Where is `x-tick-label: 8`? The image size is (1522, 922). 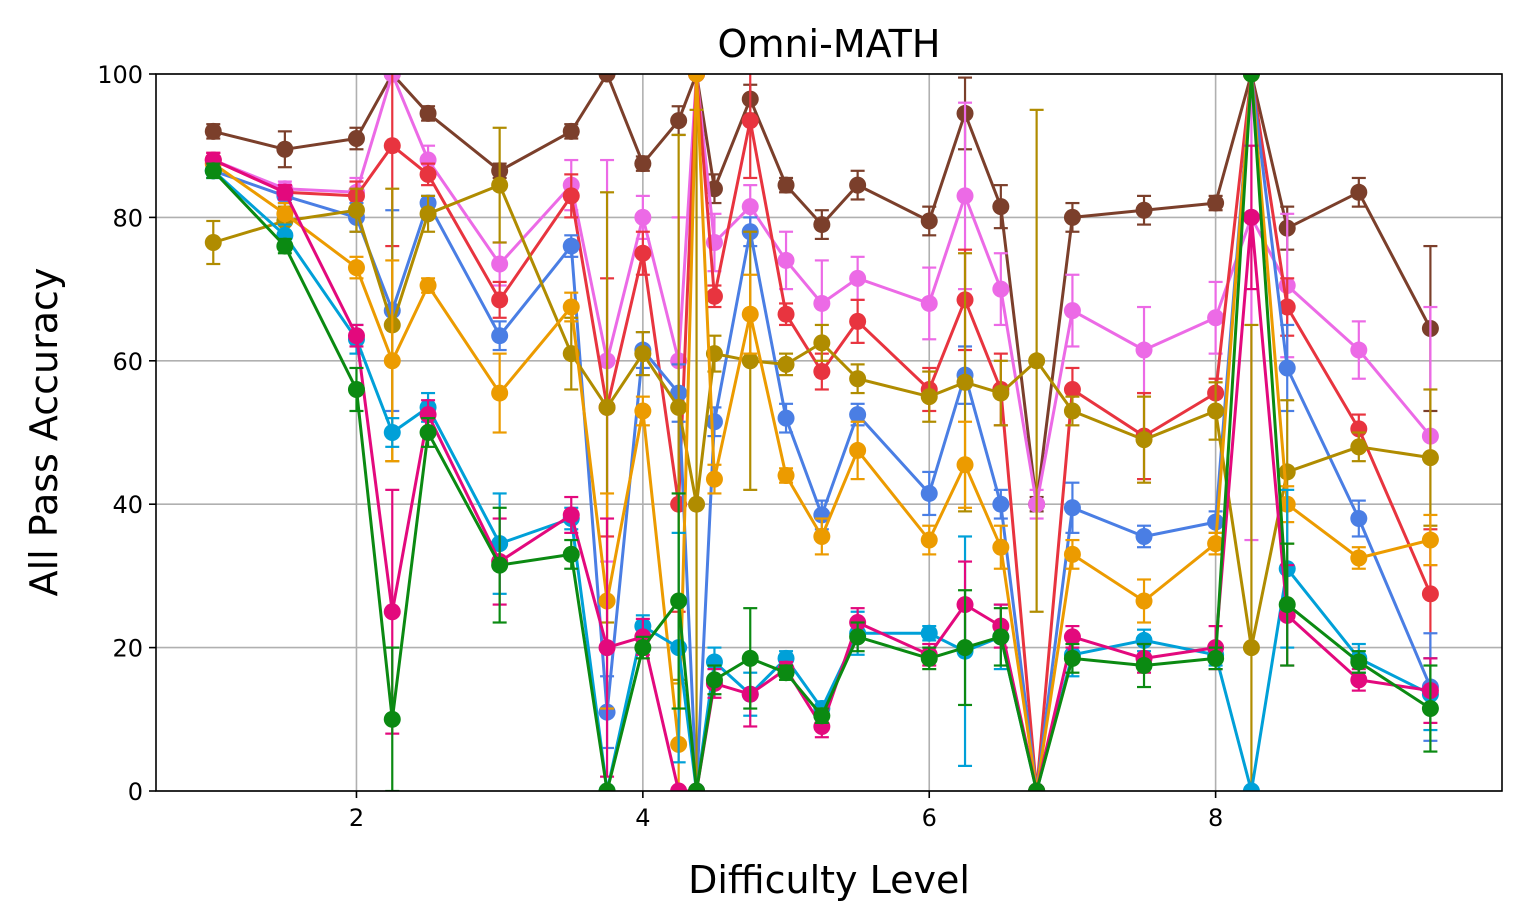 x-tick-label: 8 is located at coordinates (1215, 818).